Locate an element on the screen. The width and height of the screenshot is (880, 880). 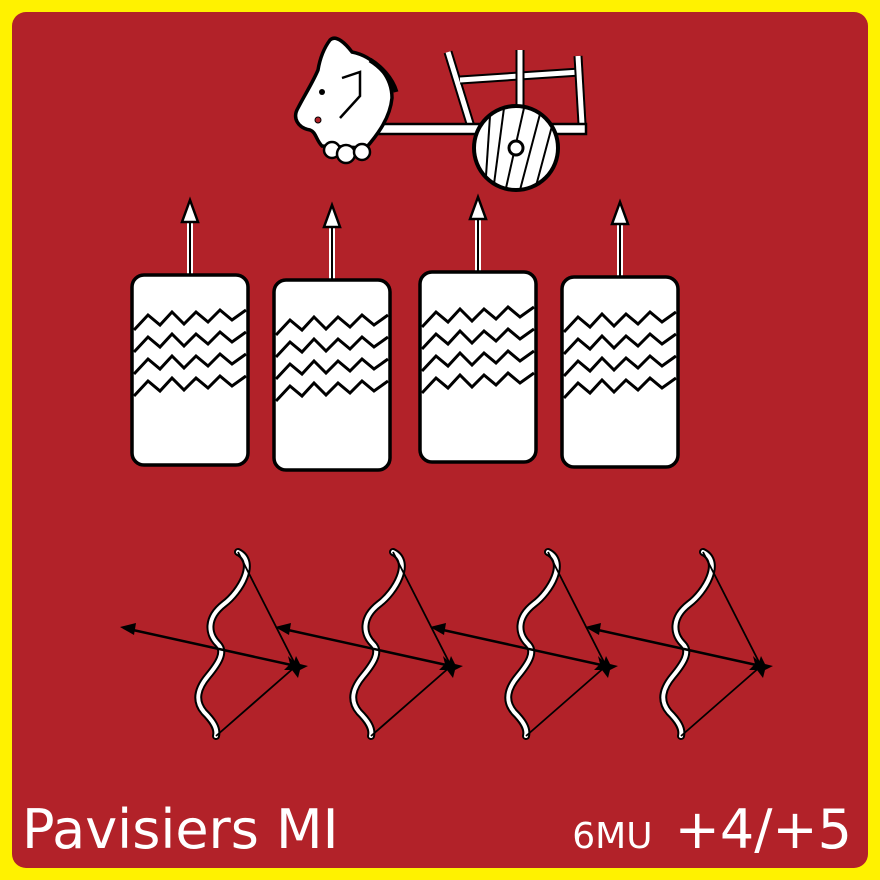
combat-factors: +4/+5 is located at coordinates (763, 829).